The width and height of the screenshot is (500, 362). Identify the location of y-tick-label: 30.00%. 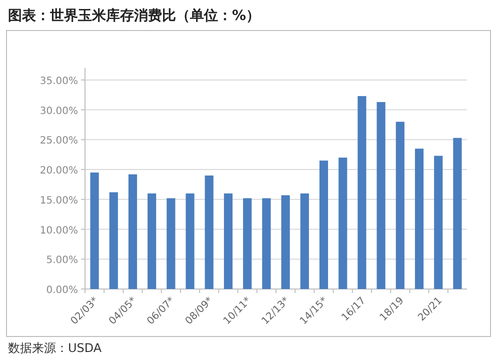
(59, 111).